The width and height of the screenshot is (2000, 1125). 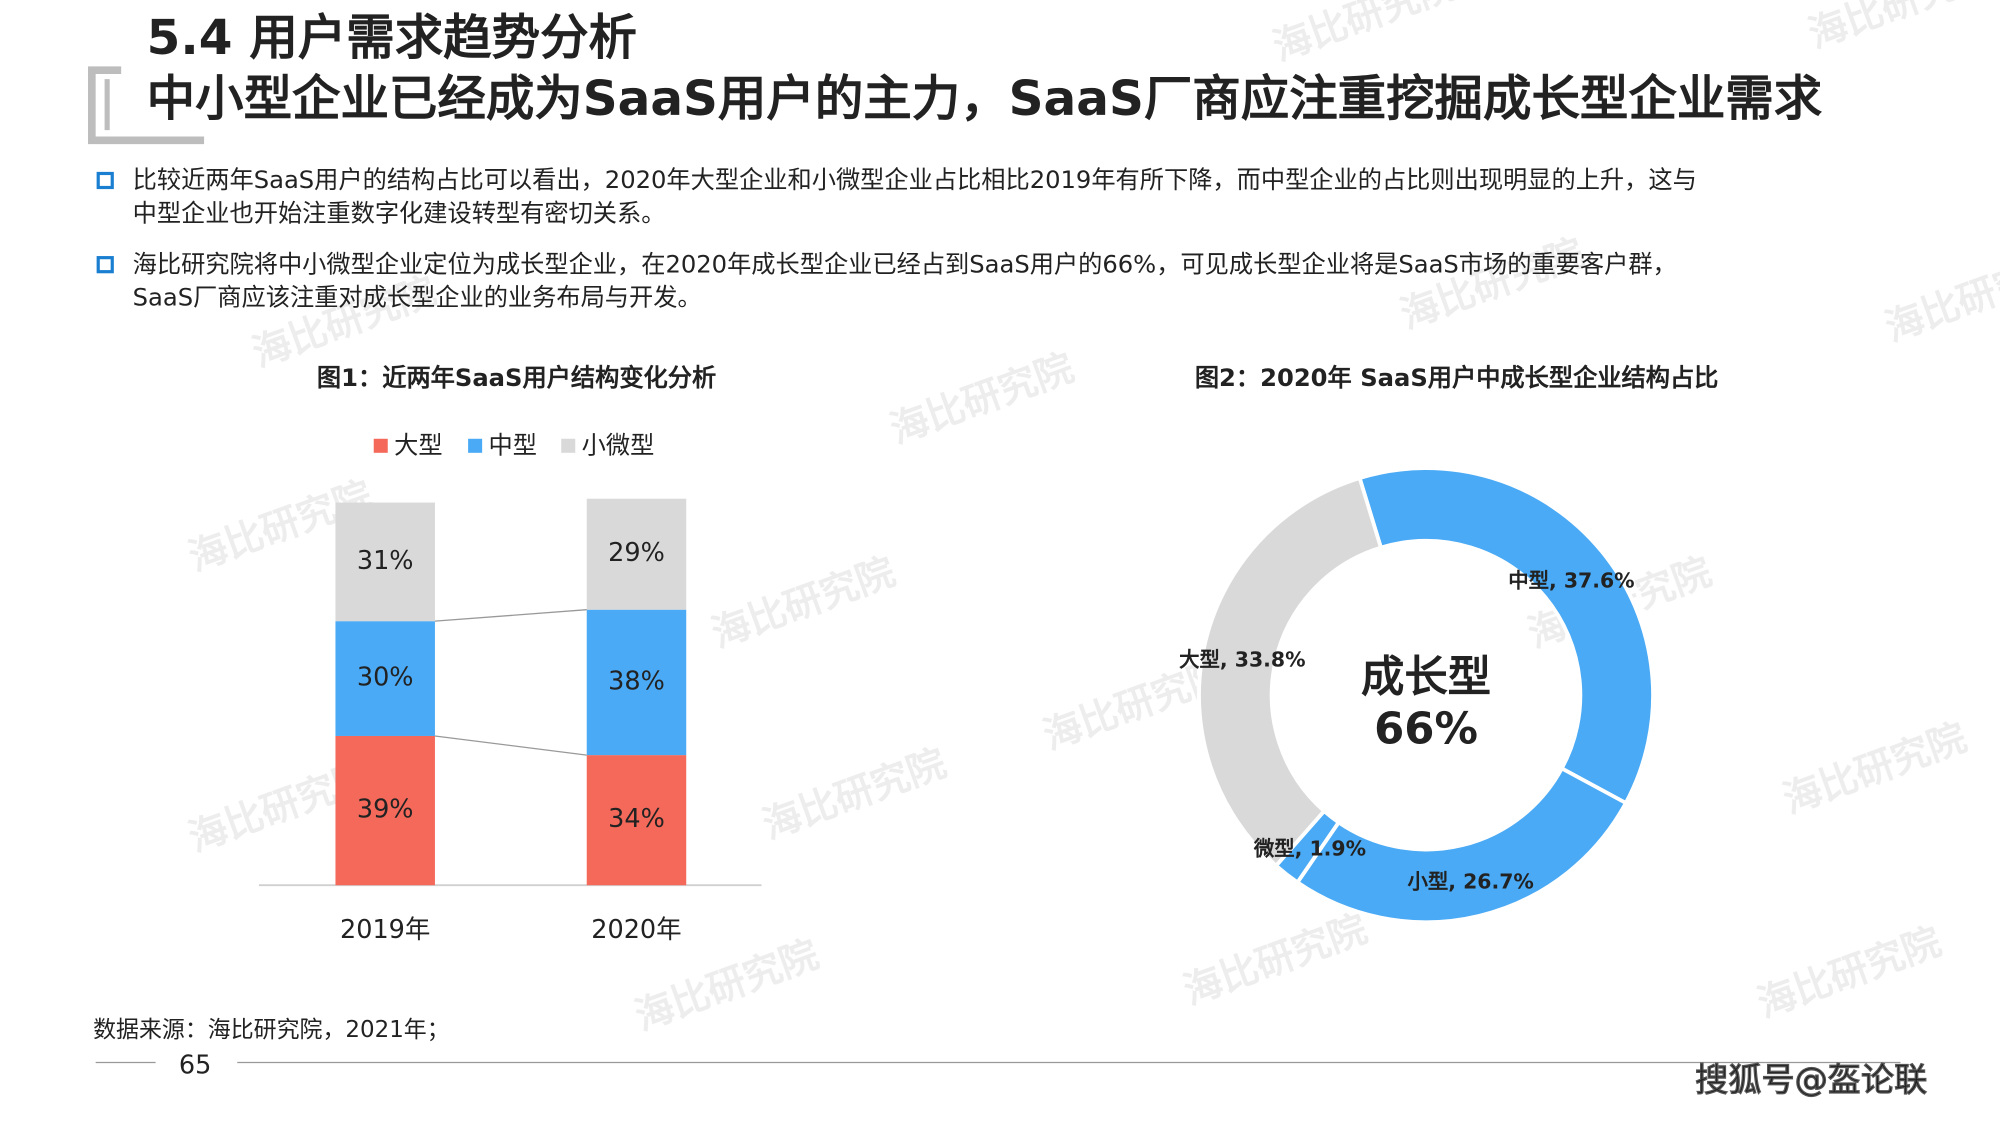 I want to click on data-label: 39%, so click(x=385, y=810).